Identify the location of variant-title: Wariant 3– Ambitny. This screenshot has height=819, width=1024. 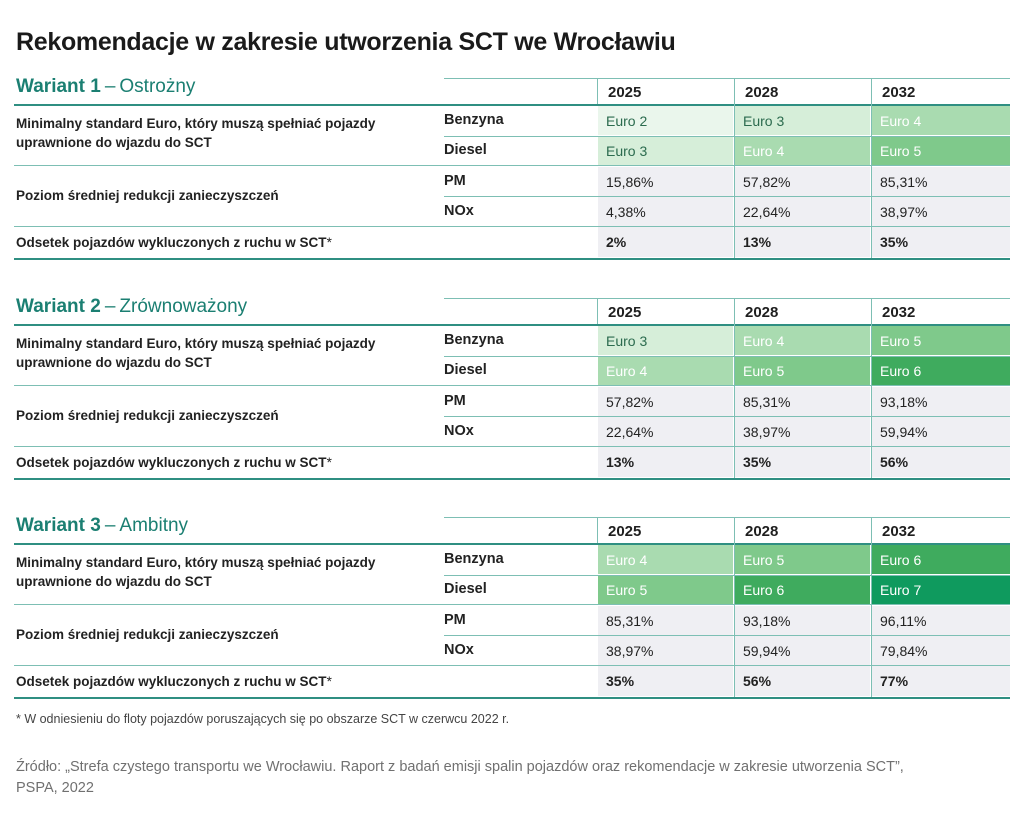
(102, 526).